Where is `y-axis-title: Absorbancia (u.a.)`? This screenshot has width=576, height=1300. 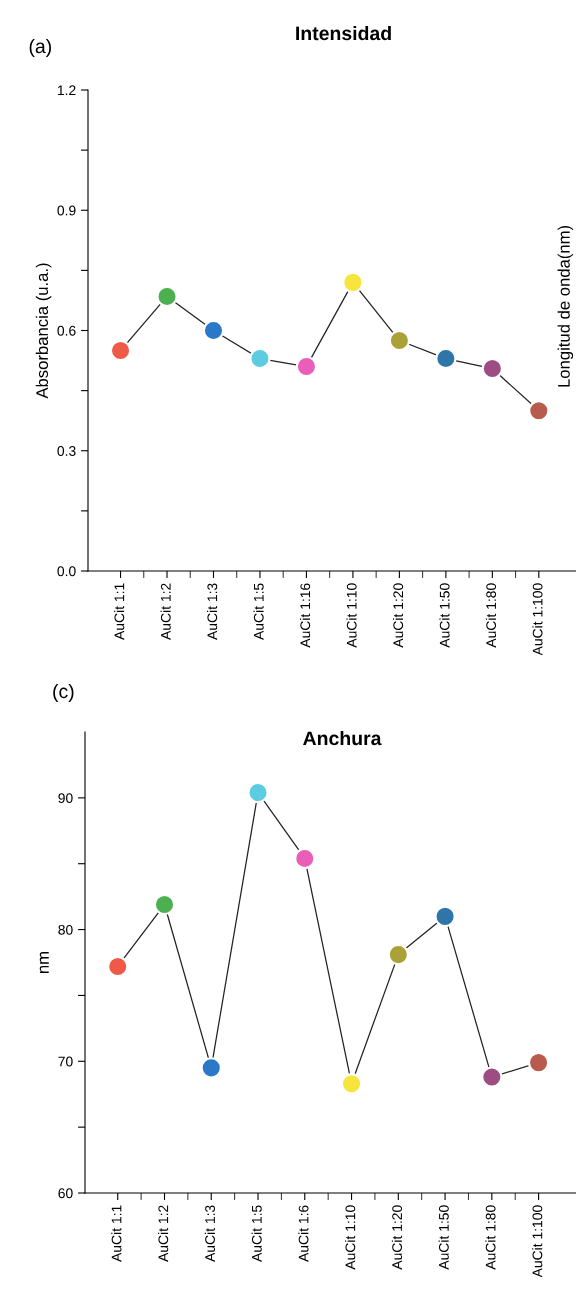
y-axis-title: Absorbancia (u.a.) is located at coordinates (43, 331).